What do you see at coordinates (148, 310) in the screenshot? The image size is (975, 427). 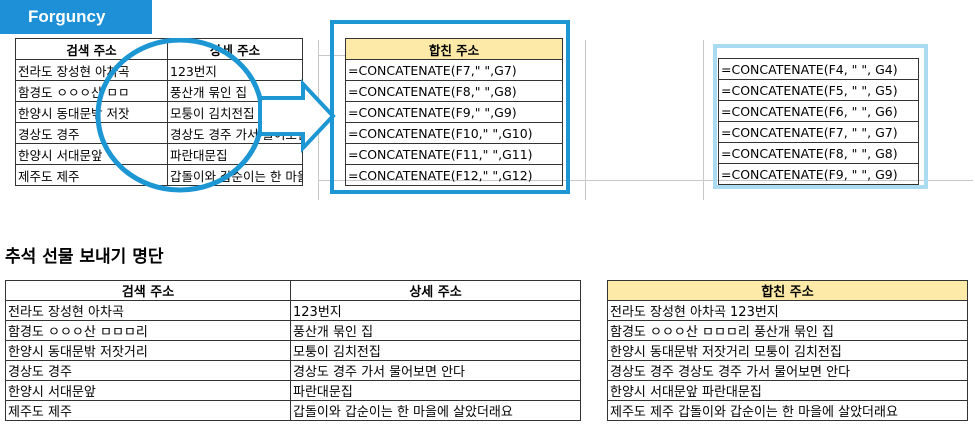 I see `cell: 전라도 장성현 아차곡` at bounding box center [148, 310].